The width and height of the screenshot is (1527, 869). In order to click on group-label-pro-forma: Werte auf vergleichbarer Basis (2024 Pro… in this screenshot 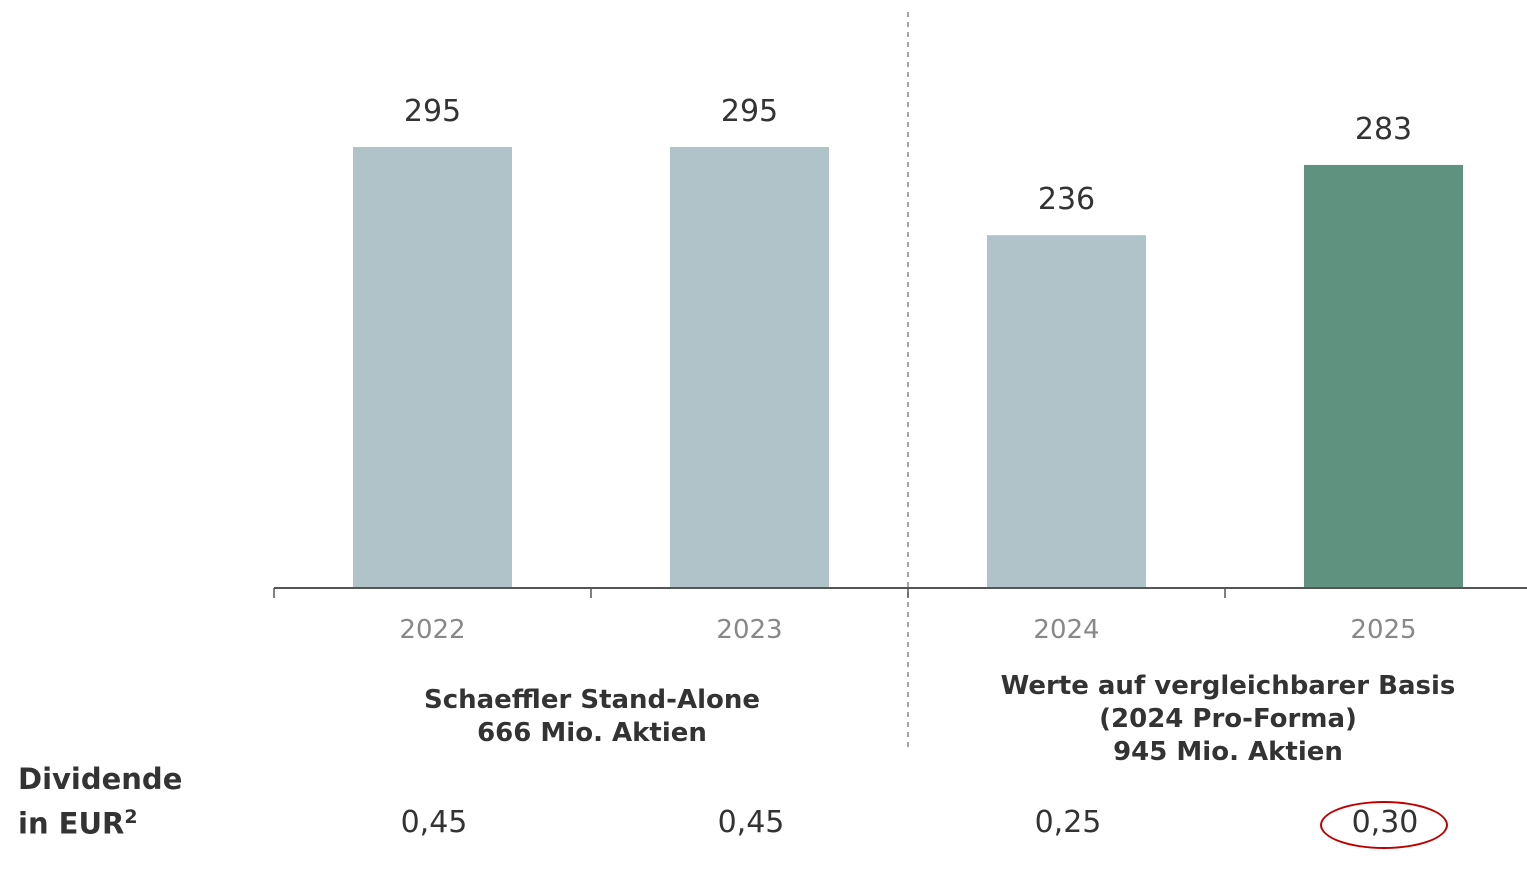, I will do `click(1228, 719)`.